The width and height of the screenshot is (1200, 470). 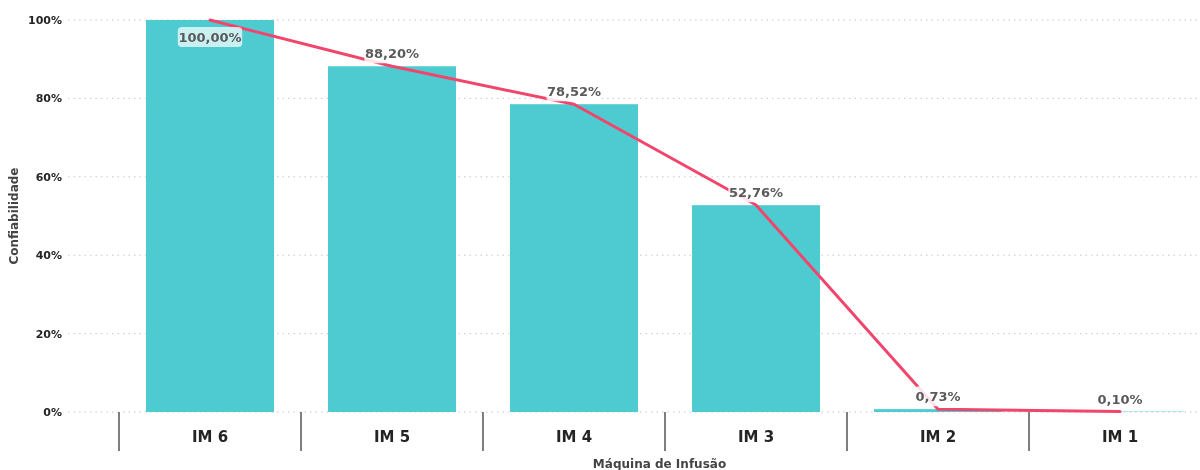 What do you see at coordinates (938, 397) in the screenshot?
I see `data-label: 0,73%` at bounding box center [938, 397].